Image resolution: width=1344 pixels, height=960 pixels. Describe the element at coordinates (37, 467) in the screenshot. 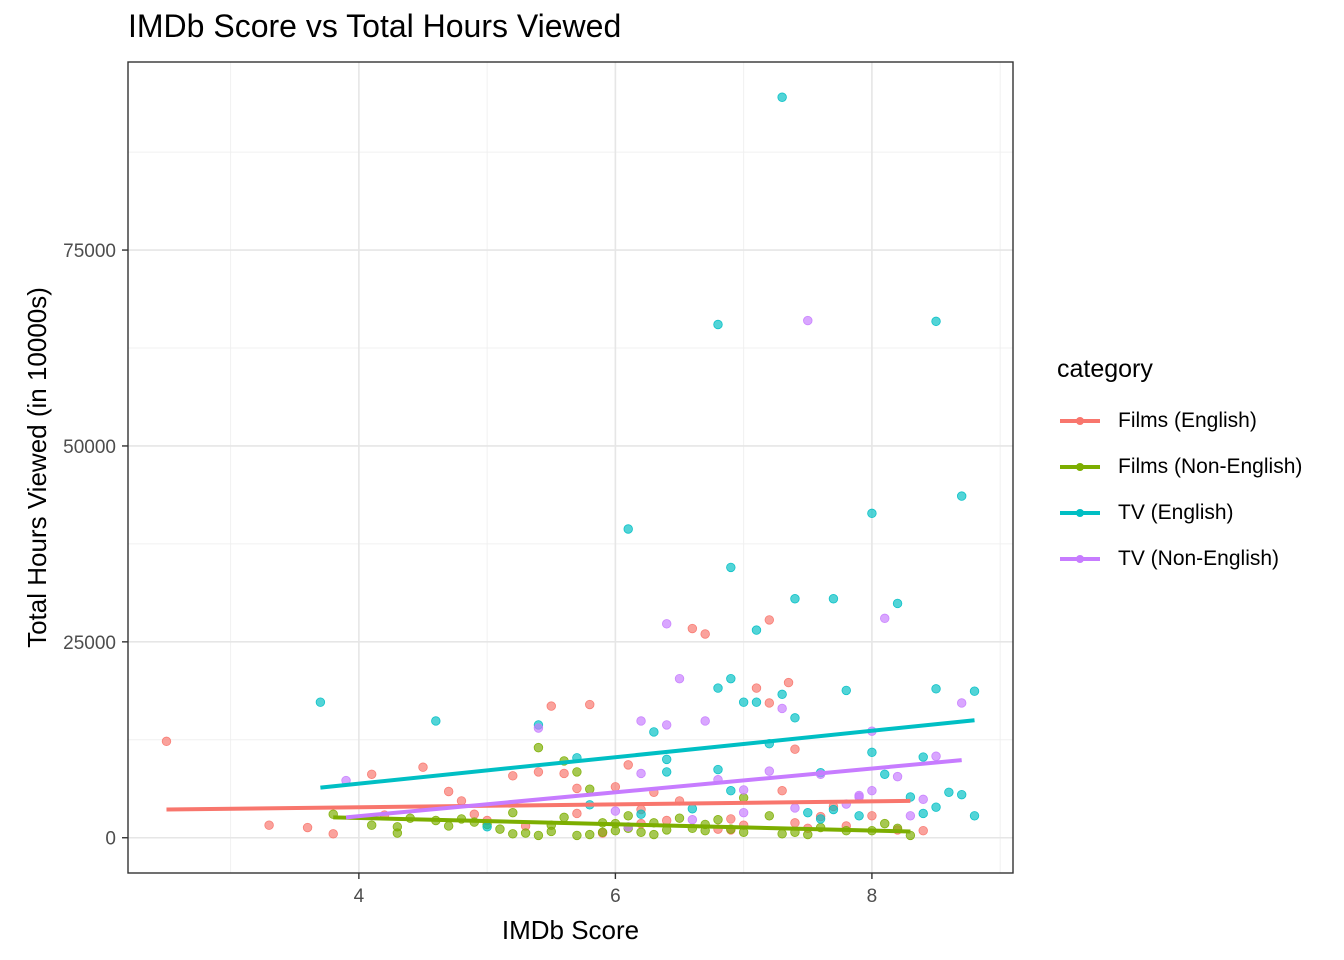

I see `y-axis-title: Total Hours Viewed (in 10000s)` at that location.